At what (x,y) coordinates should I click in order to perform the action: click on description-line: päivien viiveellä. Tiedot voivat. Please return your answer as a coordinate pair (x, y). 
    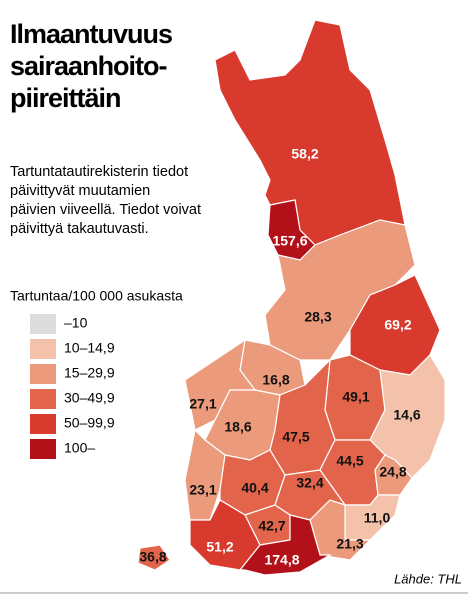
    Looking at the image, I should click on (105, 210).